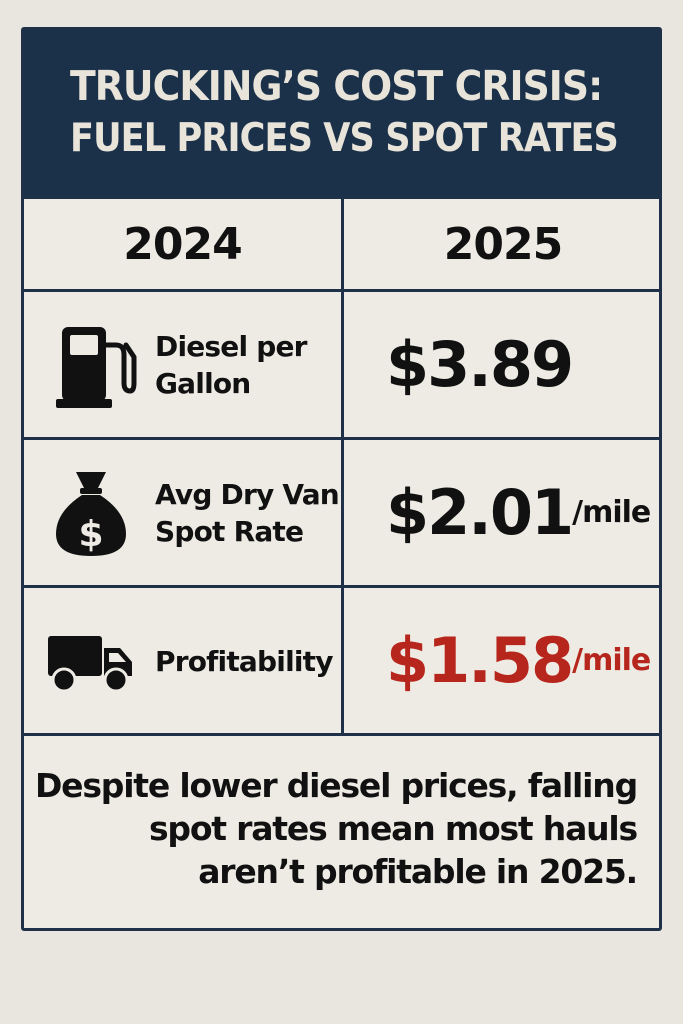 This screenshot has height=1024, width=683. What do you see at coordinates (96, 367) in the screenshot?
I see `fuel-pump-icon` at bounding box center [96, 367].